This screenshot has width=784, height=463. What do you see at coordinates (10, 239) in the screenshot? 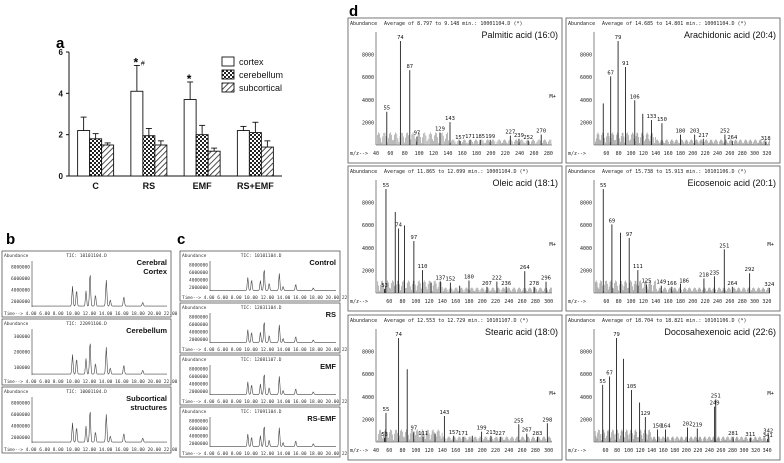
I see `panel-label-b: b` at bounding box center [10, 239].